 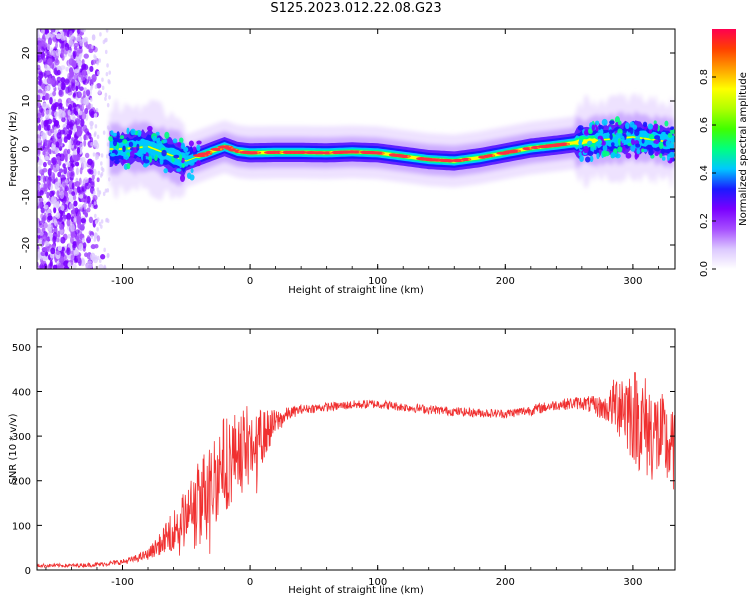 What do you see at coordinates (21, 526) in the screenshot?
I see `snr-ytick-label: 100` at bounding box center [21, 526].